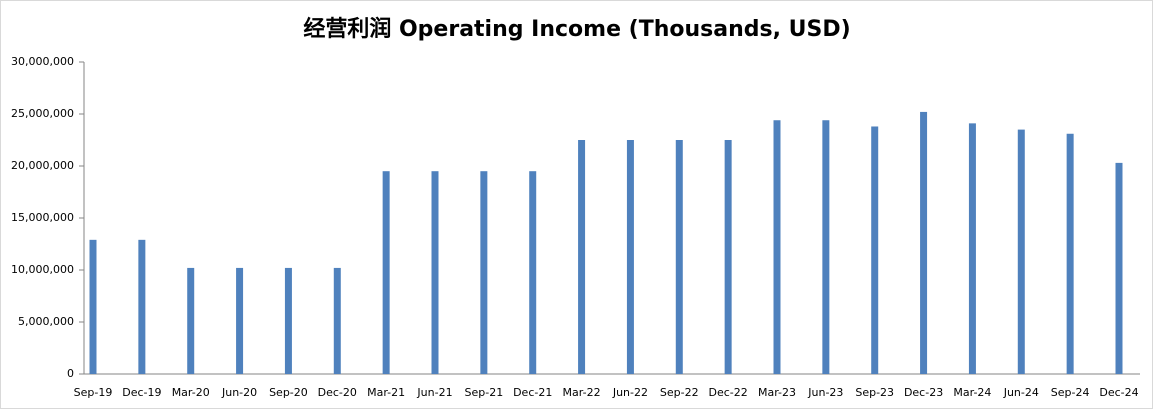 Image resolution: width=1153 pixels, height=409 pixels. Describe the element at coordinates (337, 392) in the screenshot. I see `x-tick-label: Dec-20` at that location.